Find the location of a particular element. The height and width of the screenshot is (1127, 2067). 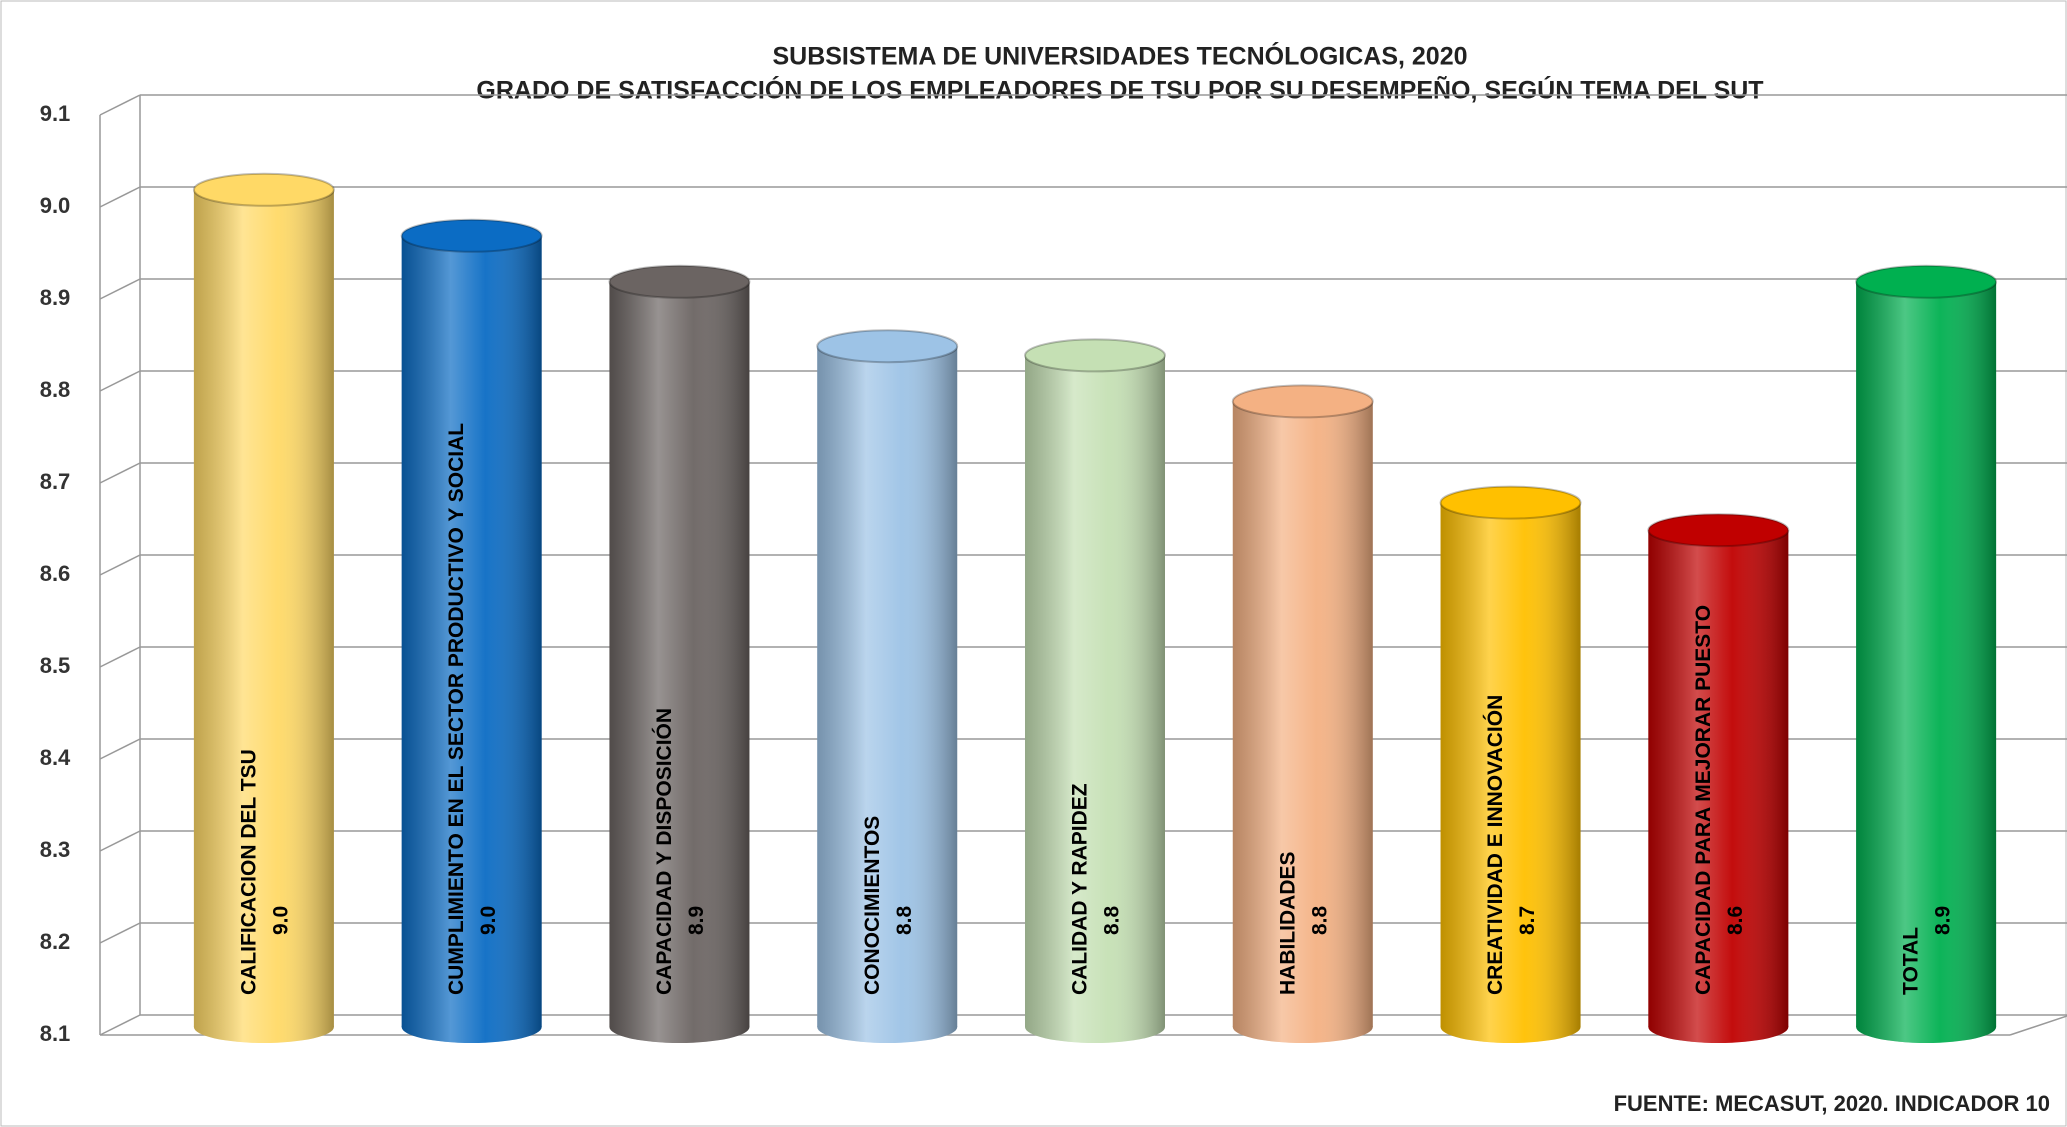

y-tick-label: 9.1 is located at coordinates (55, 113).